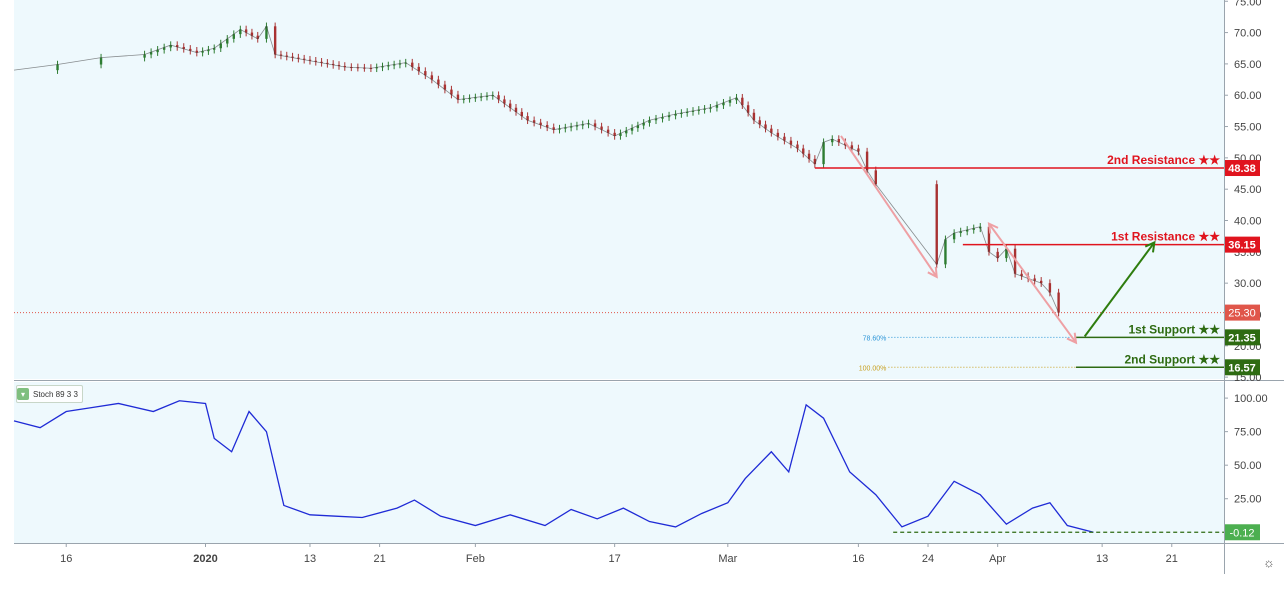  I want to click on stoch-value-tag, so click(1242, 532).